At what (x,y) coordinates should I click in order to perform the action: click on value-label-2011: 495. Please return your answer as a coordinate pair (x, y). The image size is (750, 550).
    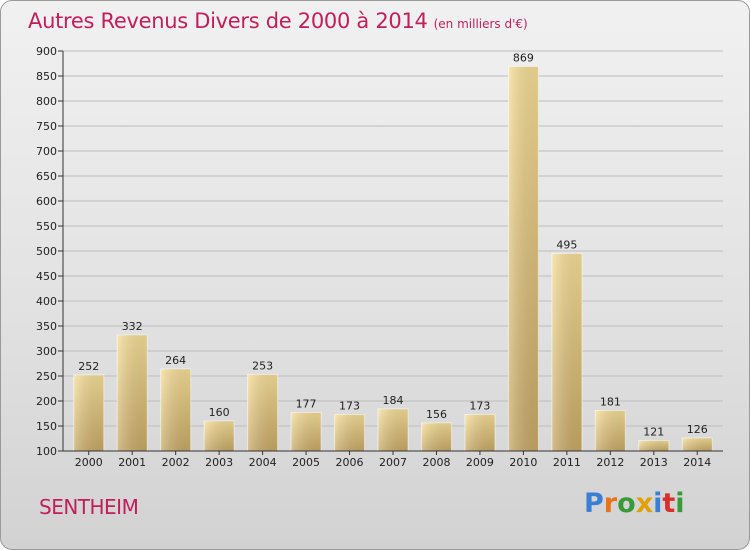
    Looking at the image, I should click on (566, 245).